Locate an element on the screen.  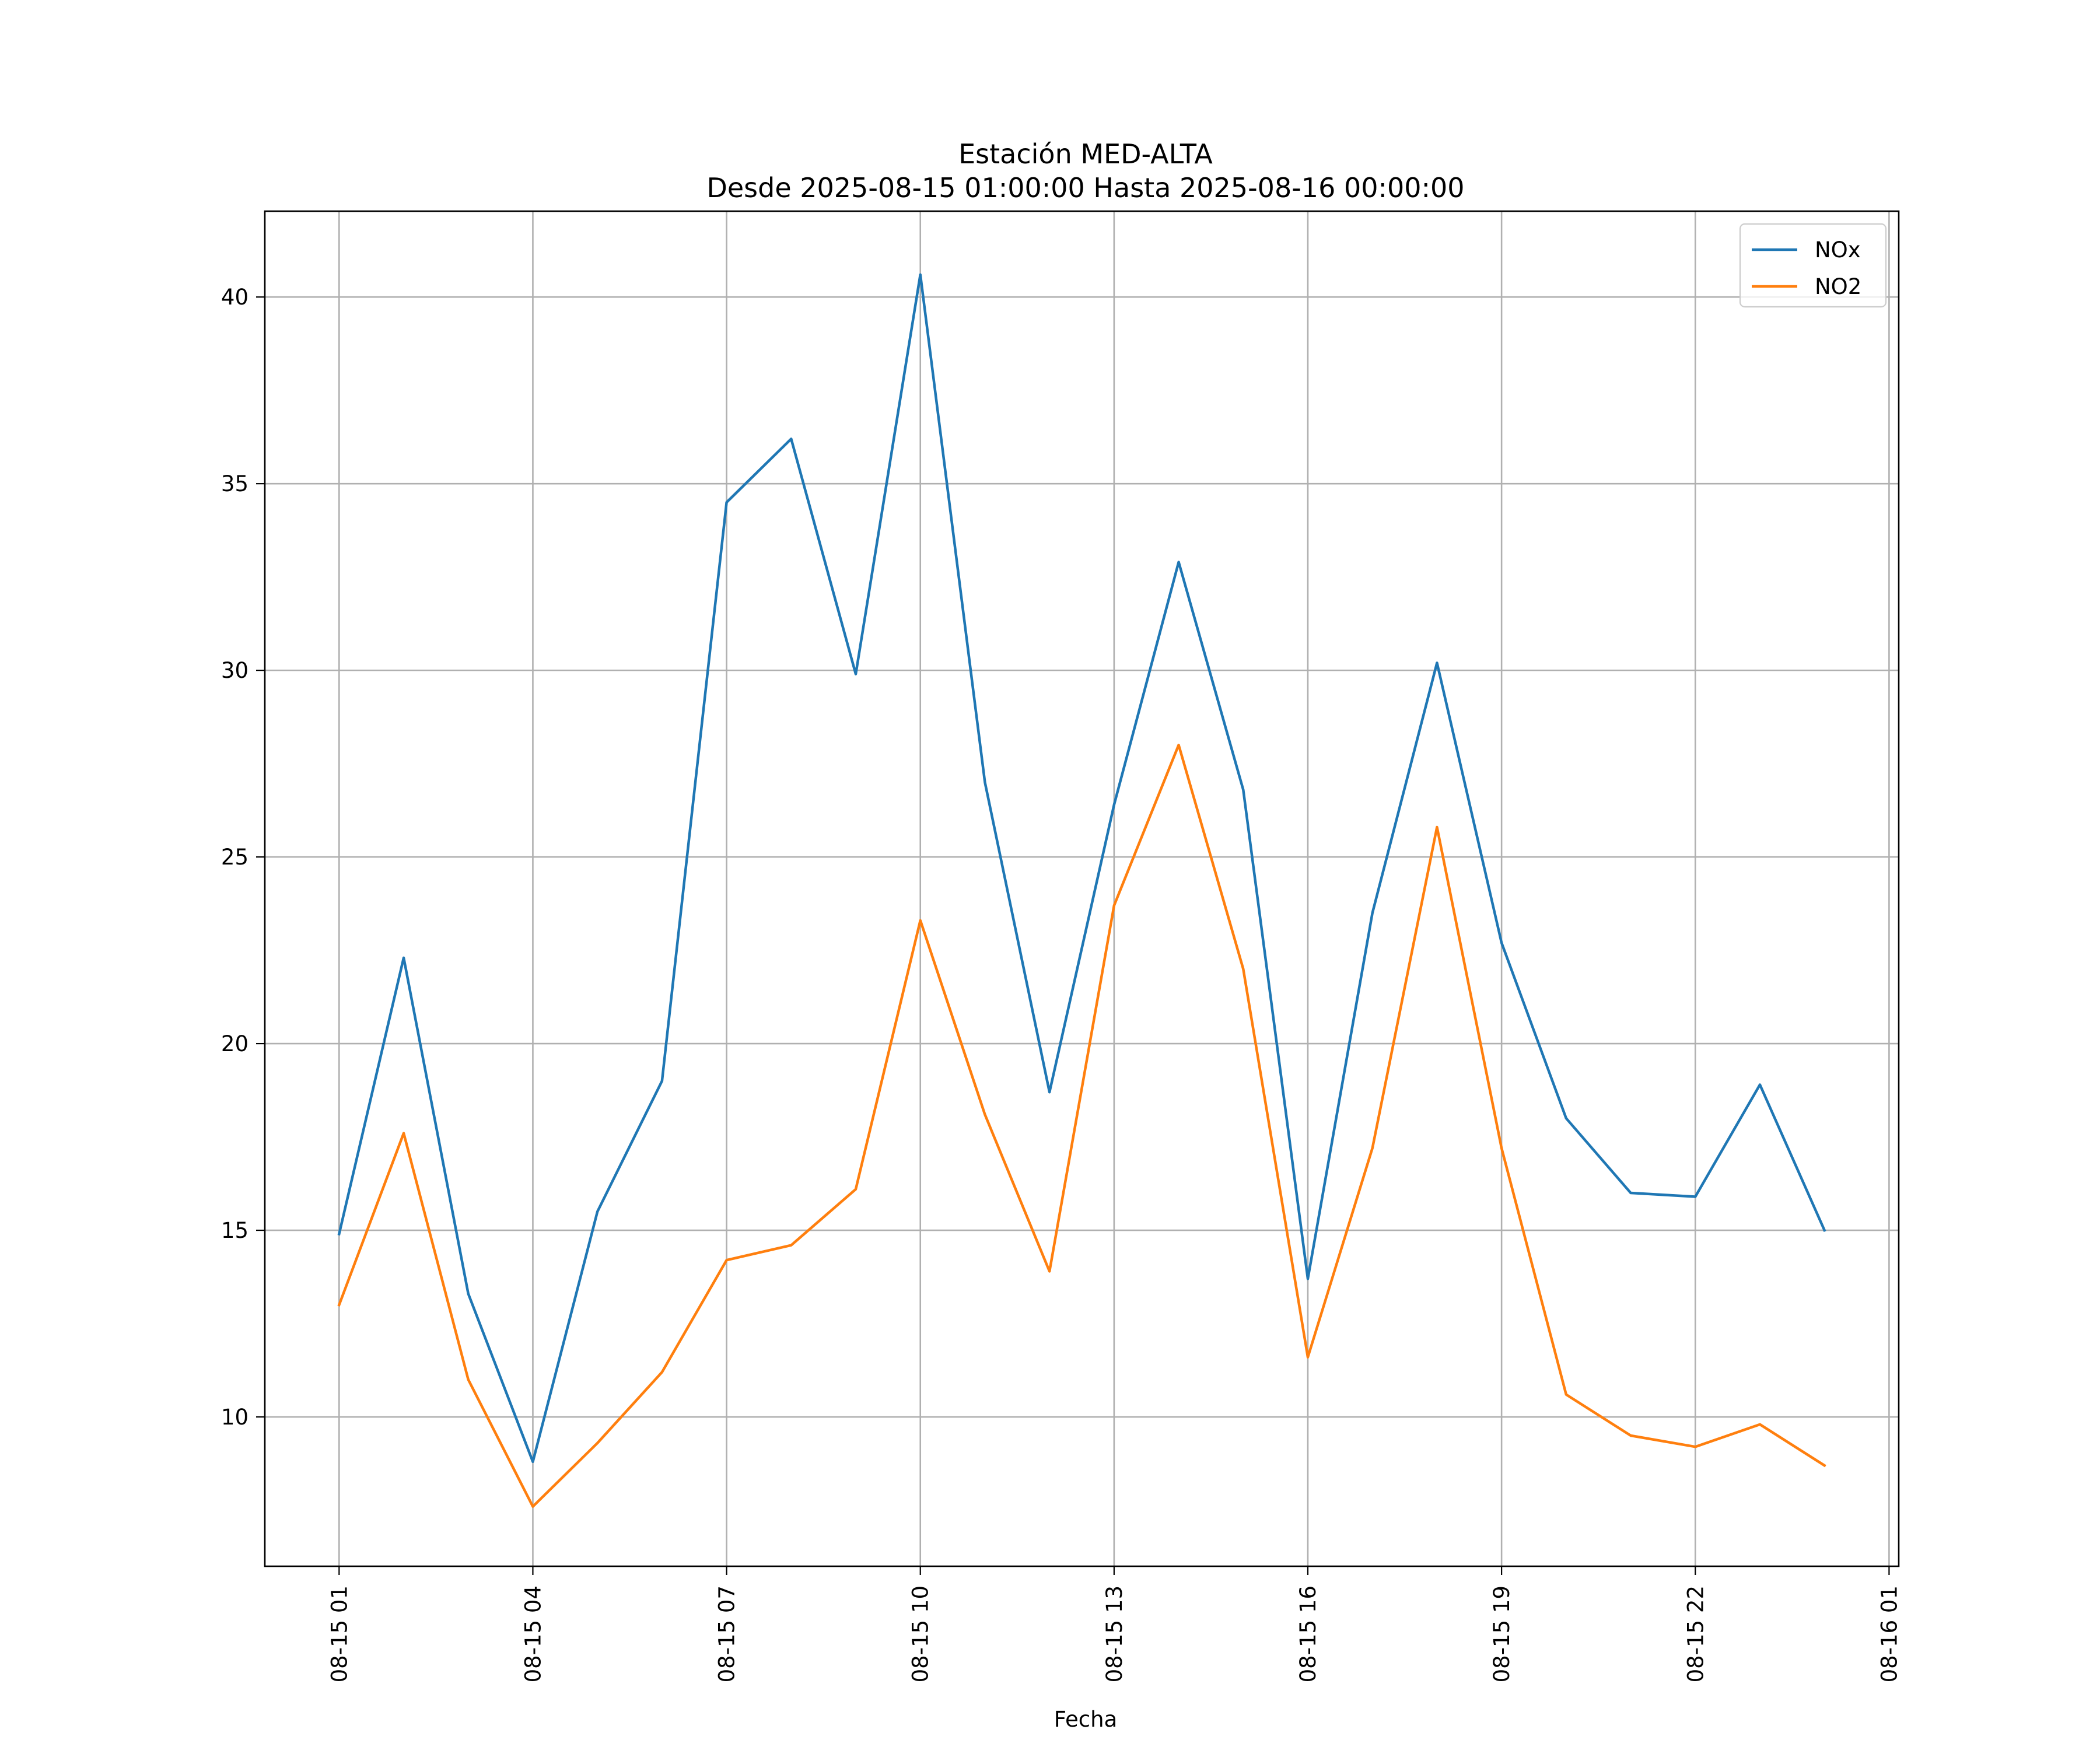
y-tick-label: 10 is located at coordinates (235, 1417).